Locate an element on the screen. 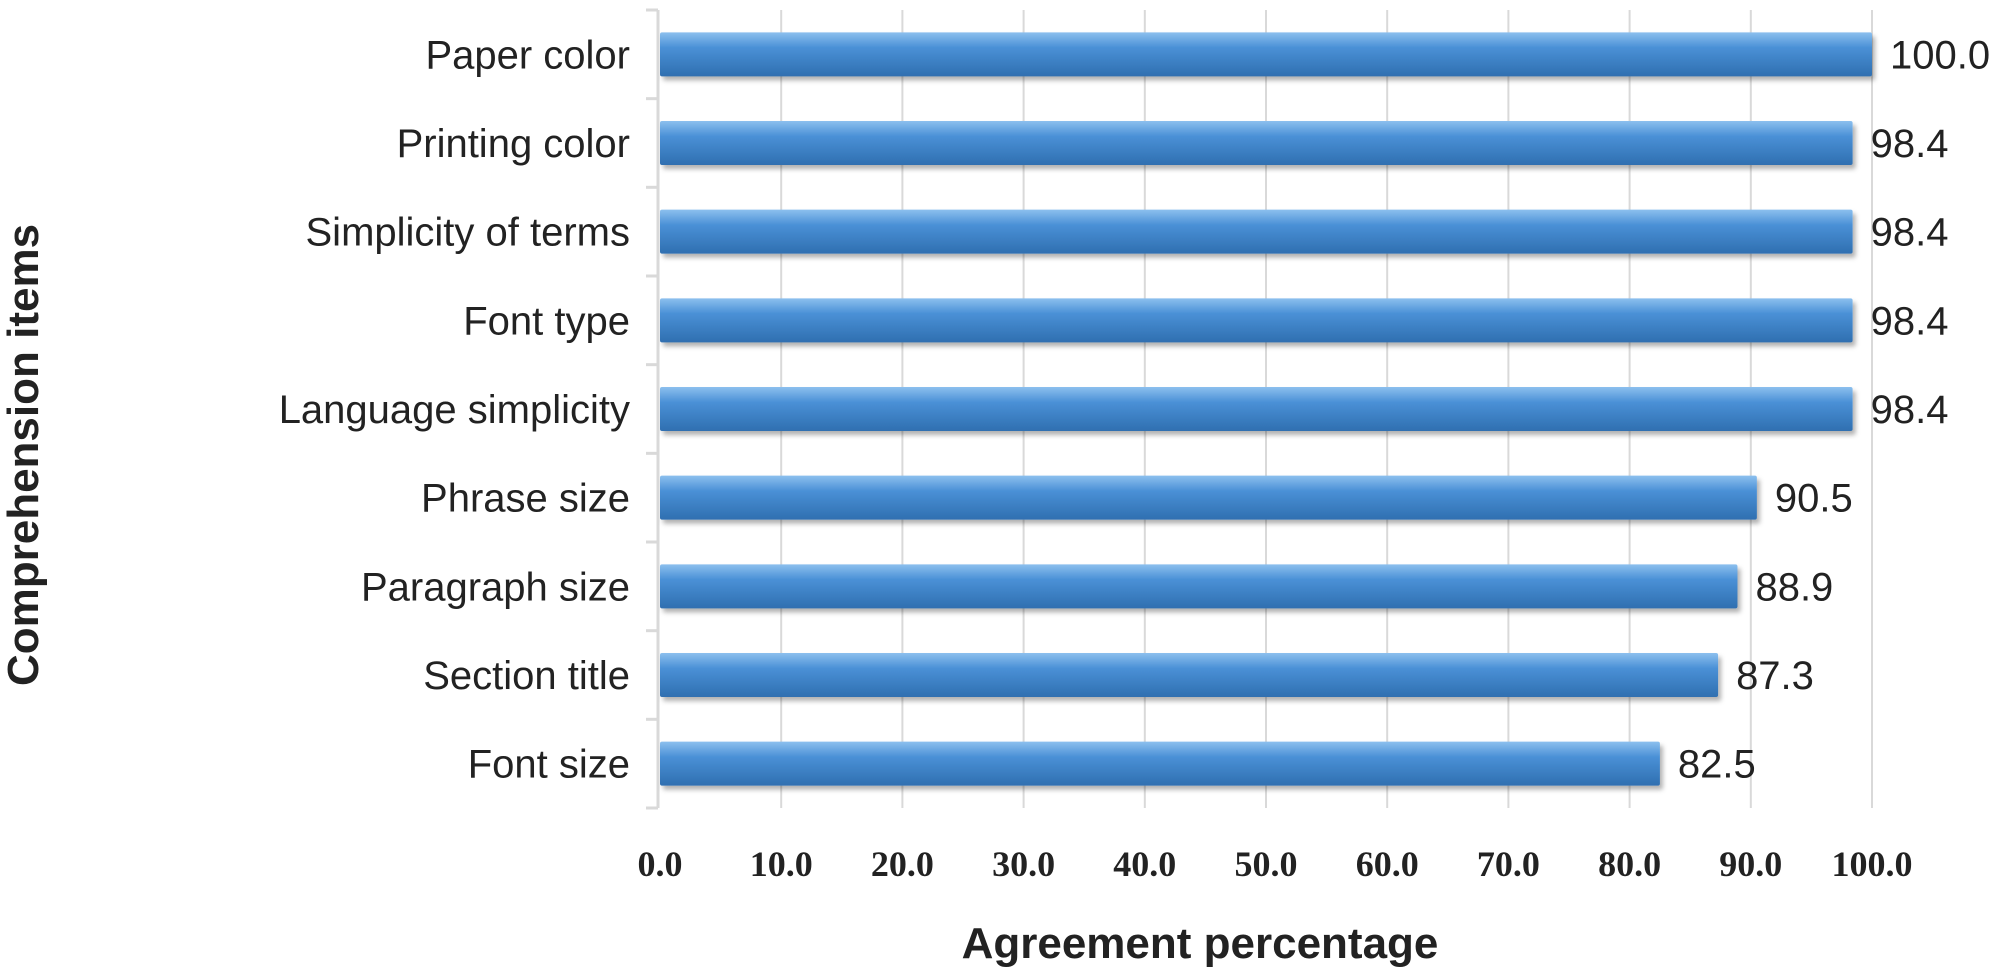  value-labels: 100.0 98.4 98.4 98.4 98.4 90.5 88.9 87.3 82.5 is located at coordinates (1834, 409).